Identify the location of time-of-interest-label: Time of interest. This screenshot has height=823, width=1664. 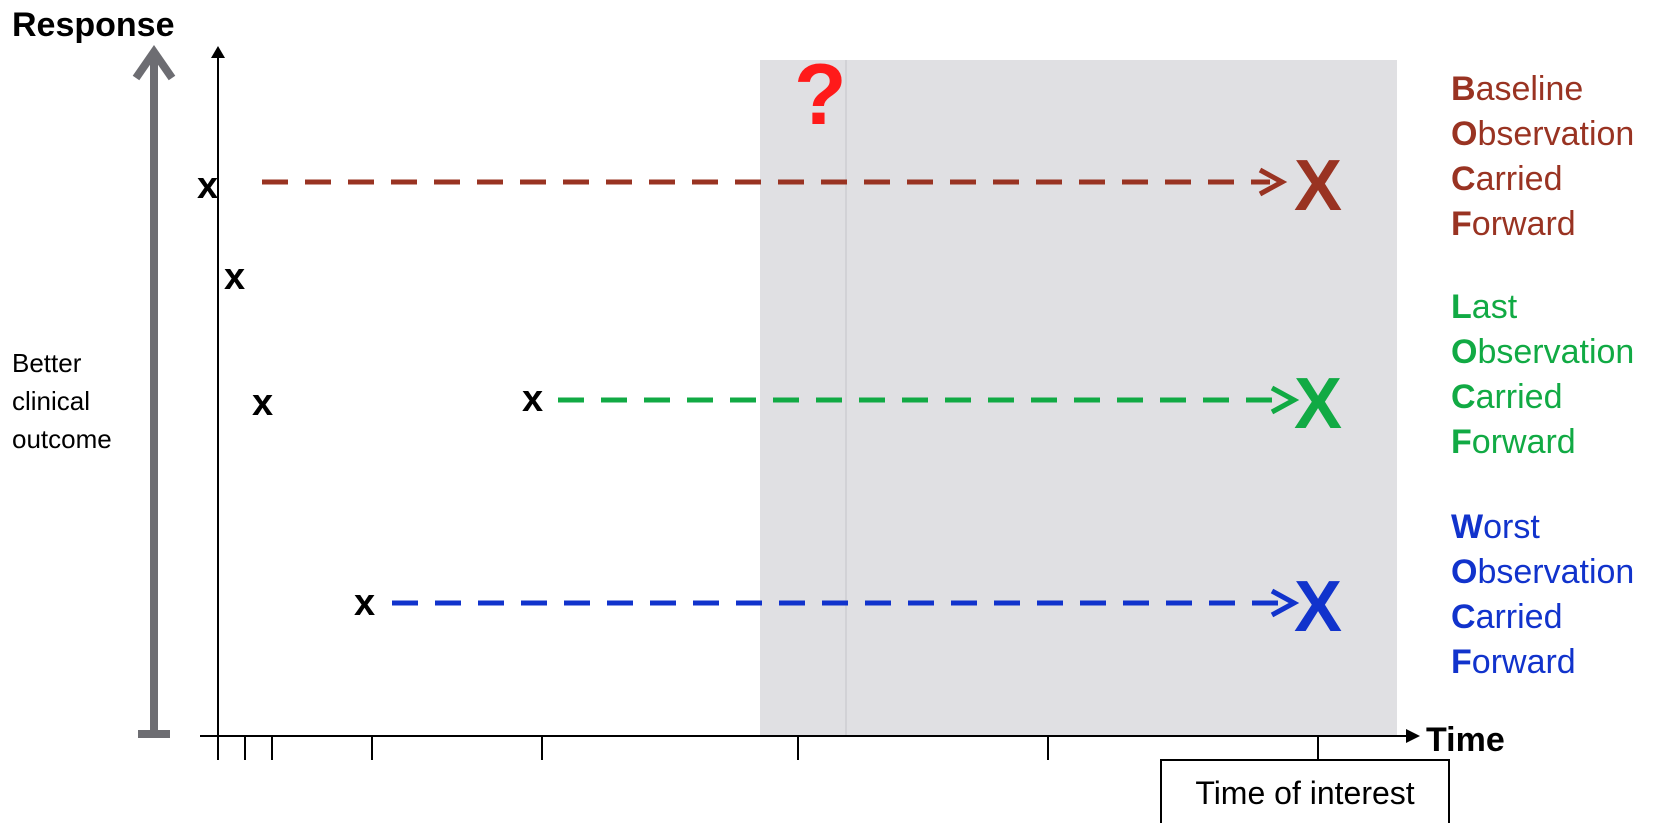
(1305, 793).